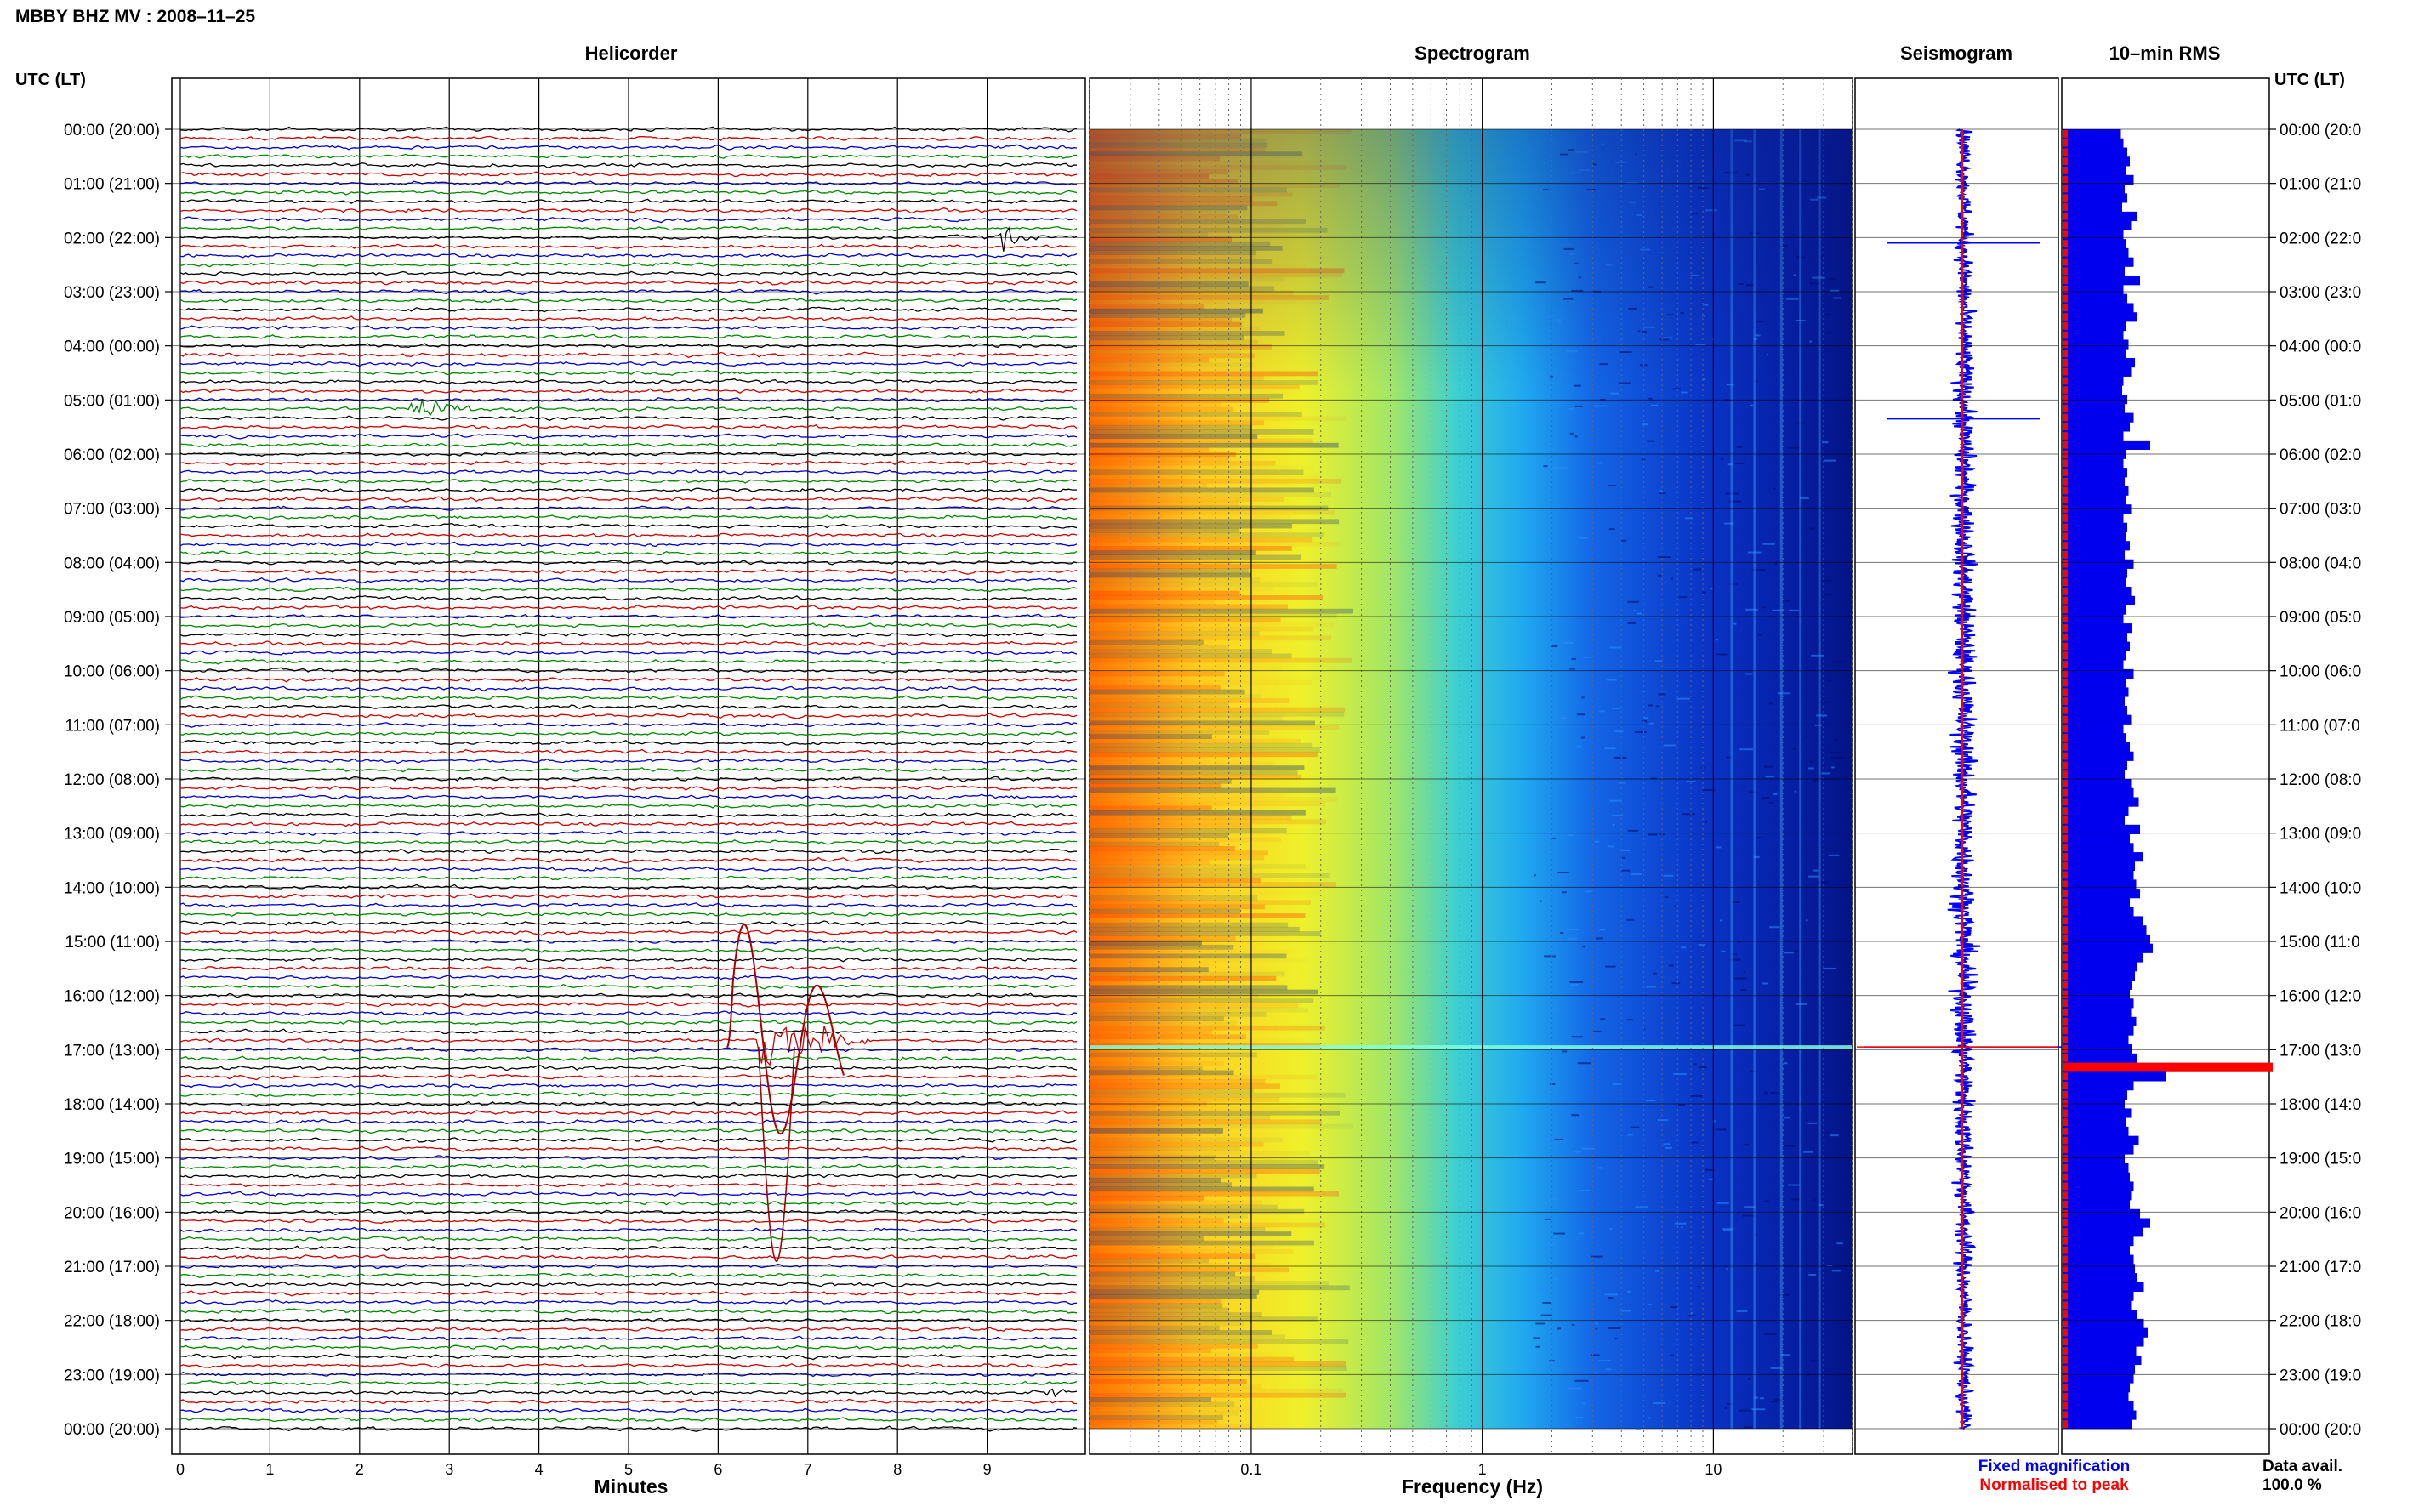  I want to click on hour-label-right: 10:00 (06:0, so click(2320, 672).